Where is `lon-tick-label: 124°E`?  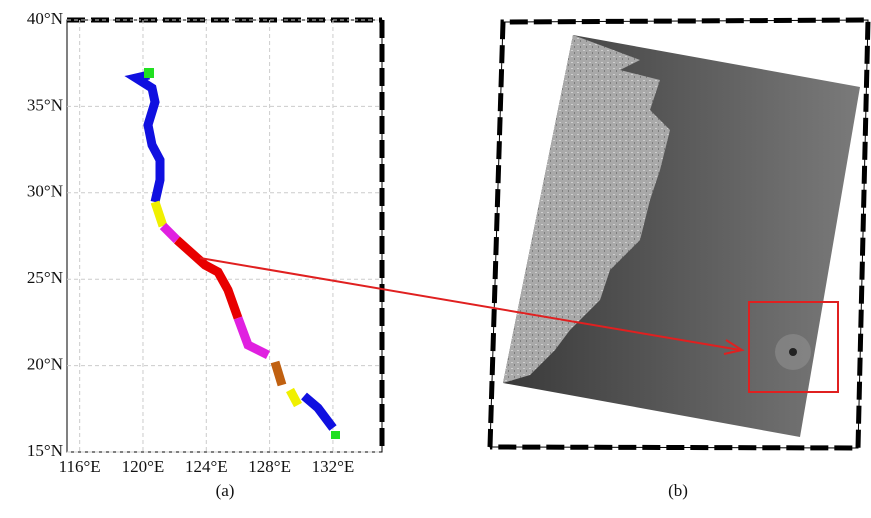 lon-tick-label: 124°E is located at coordinates (206, 466).